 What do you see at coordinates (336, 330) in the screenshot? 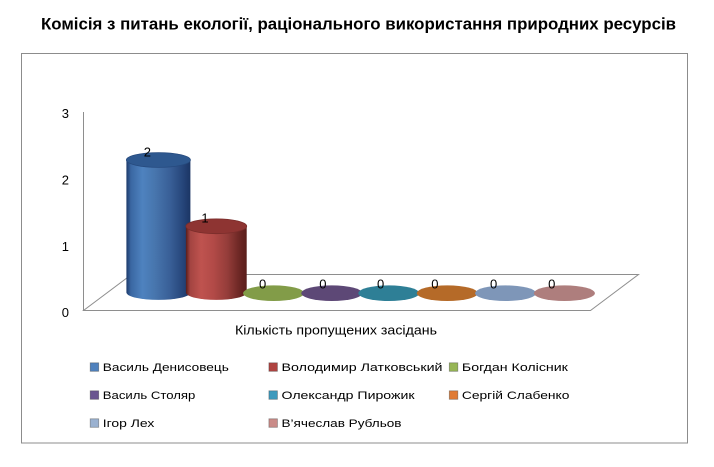
I see `svg-text: Кількість пропущених засідань` at bounding box center [336, 330].